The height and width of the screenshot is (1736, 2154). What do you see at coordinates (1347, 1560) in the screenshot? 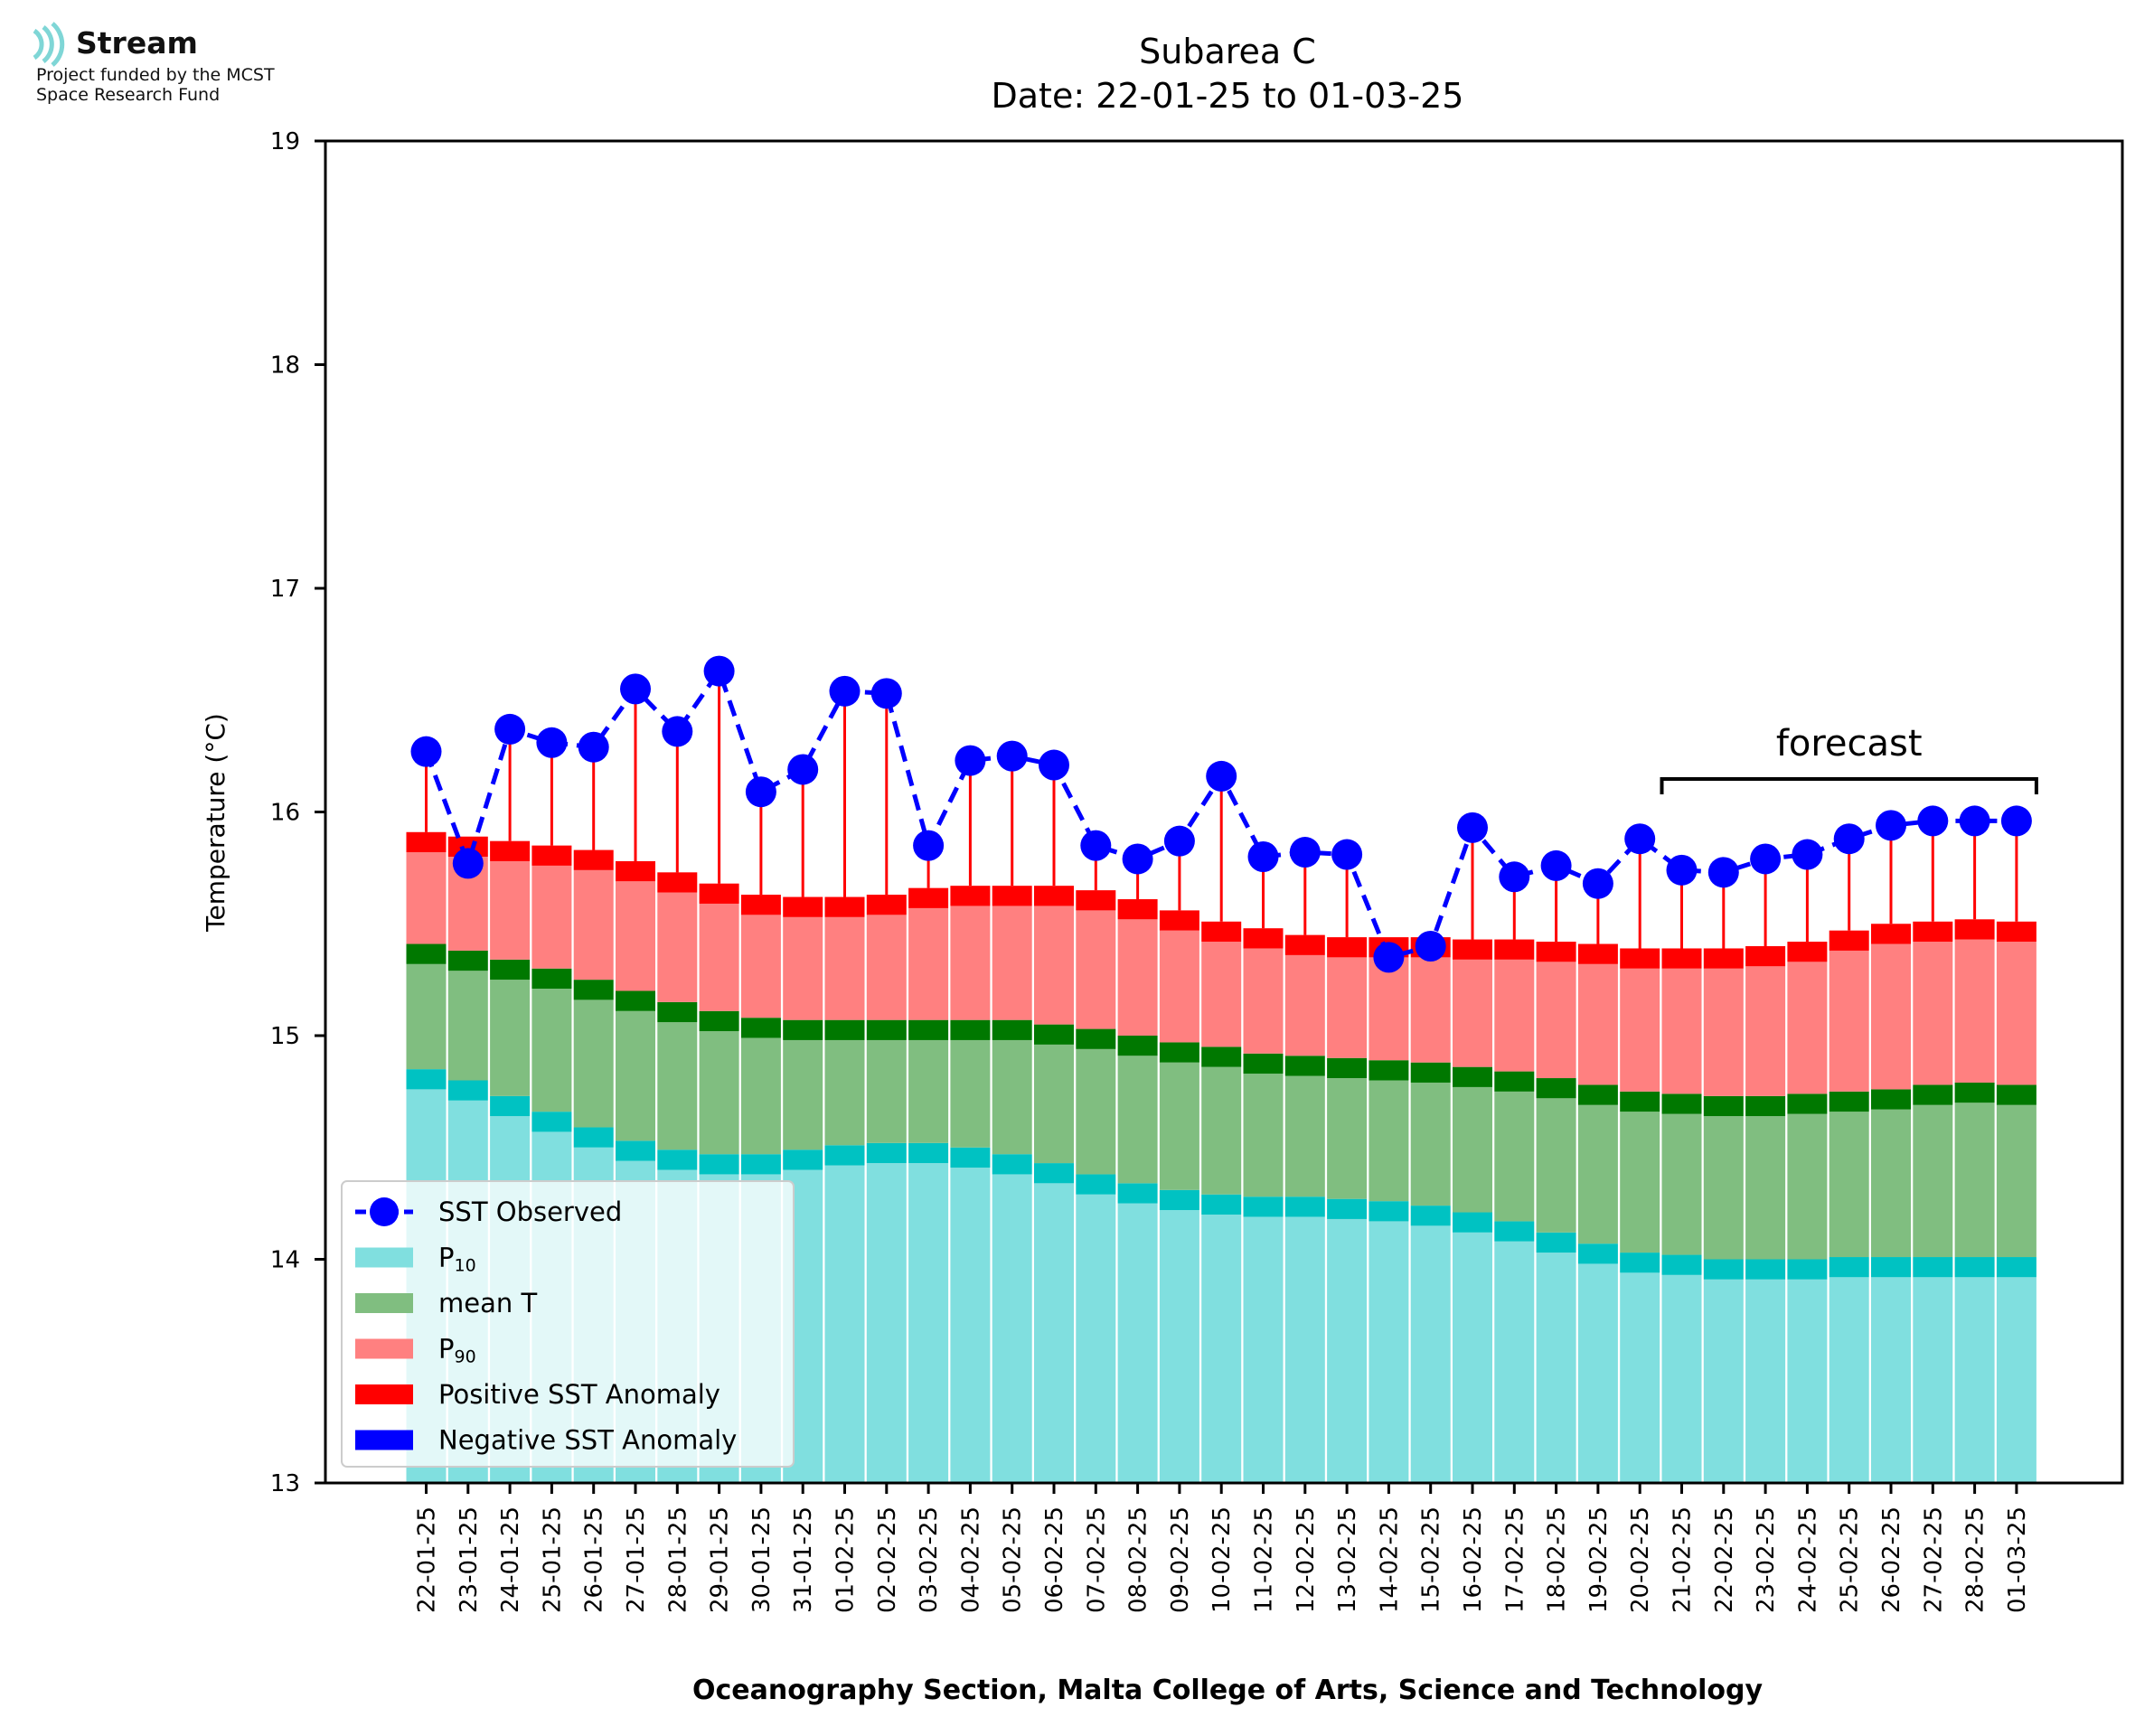
I see `x-tick-label: 13-02-25` at bounding box center [1347, 1560].